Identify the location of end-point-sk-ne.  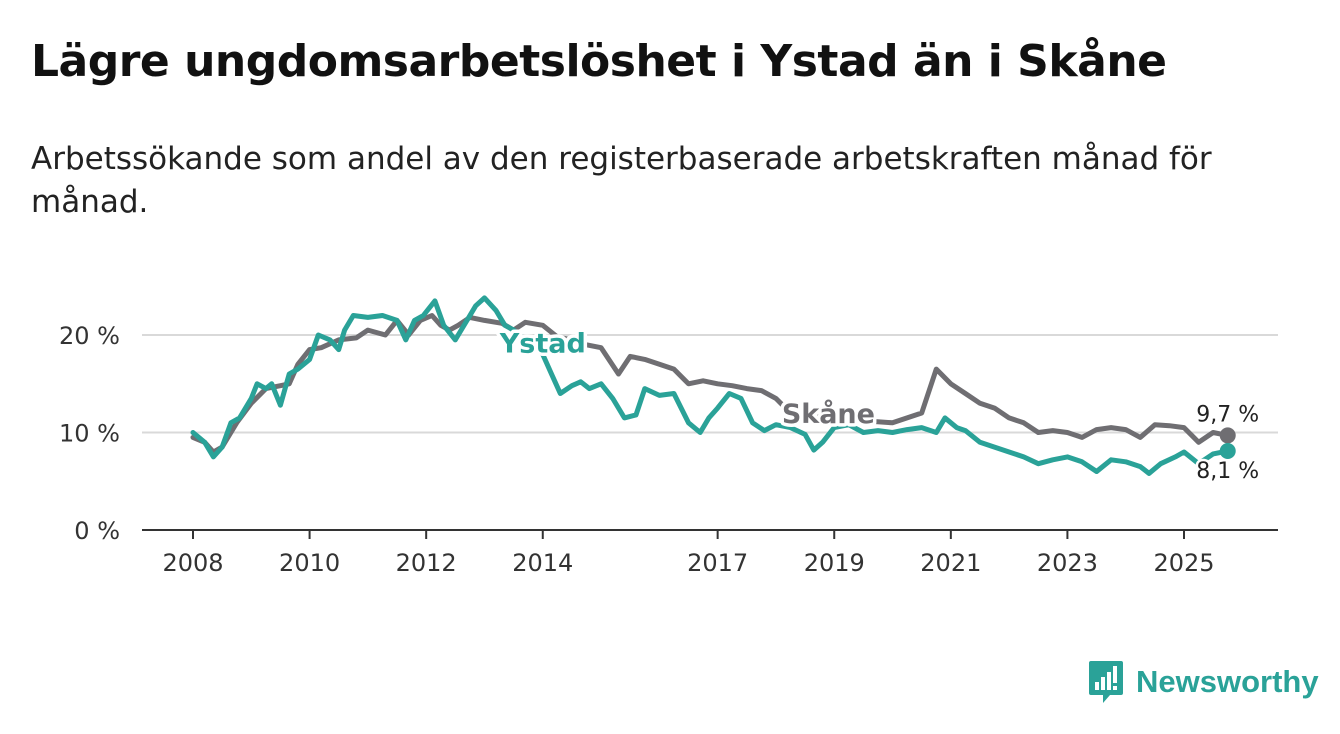
(1227, 435).